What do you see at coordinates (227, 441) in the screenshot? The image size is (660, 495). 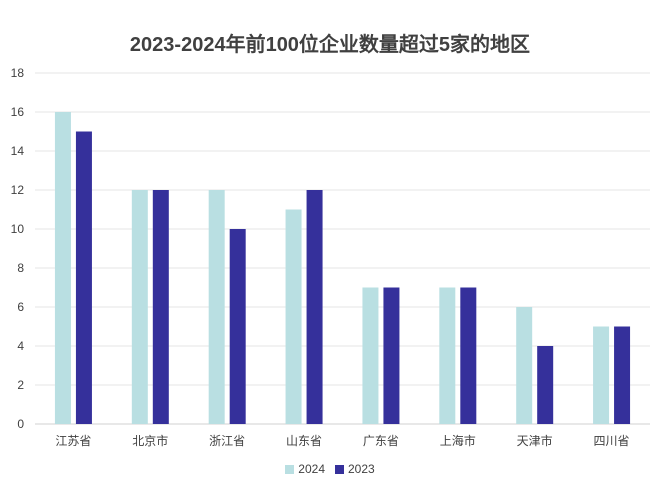 I see `x-tick-label: 浙江省` at bounding box center [227, 441].